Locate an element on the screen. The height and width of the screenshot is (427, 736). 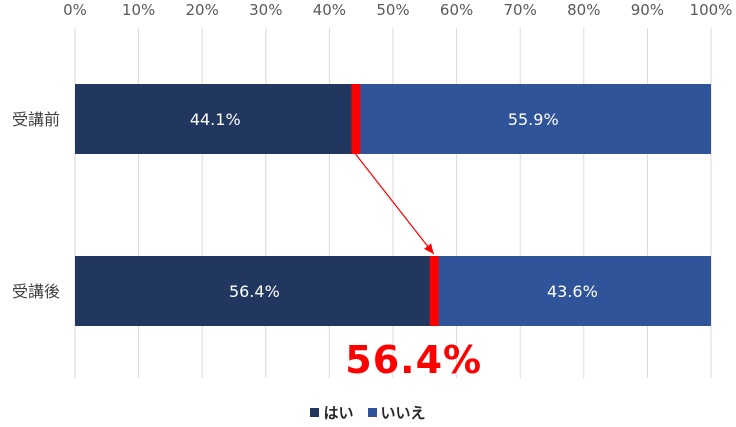
x-tick-label: 30% is located at coordinates (265, 10).